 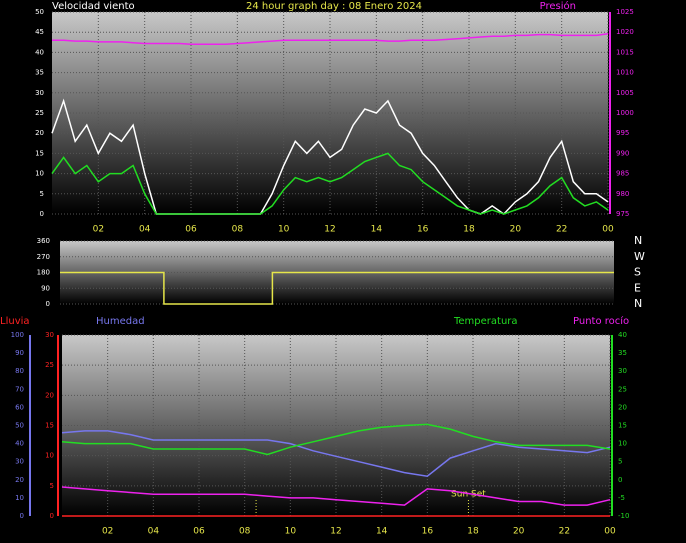 What do you see at coordinates (622, 133) in the screenshot?
I see `y2-tick-label: 995` at bounding box center [622, 133].